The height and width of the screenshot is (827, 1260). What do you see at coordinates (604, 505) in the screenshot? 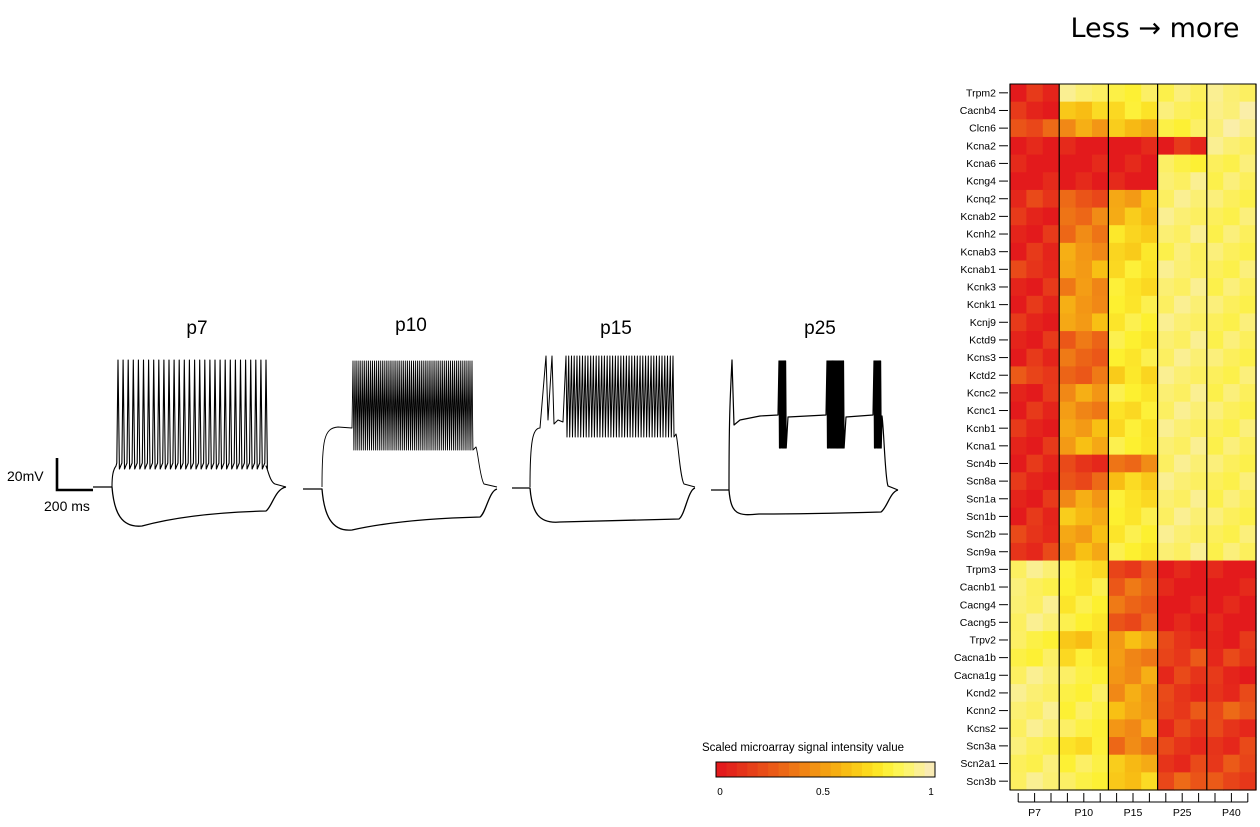
I see `hyperpolarizing-trace-p15` at bounding box center [604, 505].